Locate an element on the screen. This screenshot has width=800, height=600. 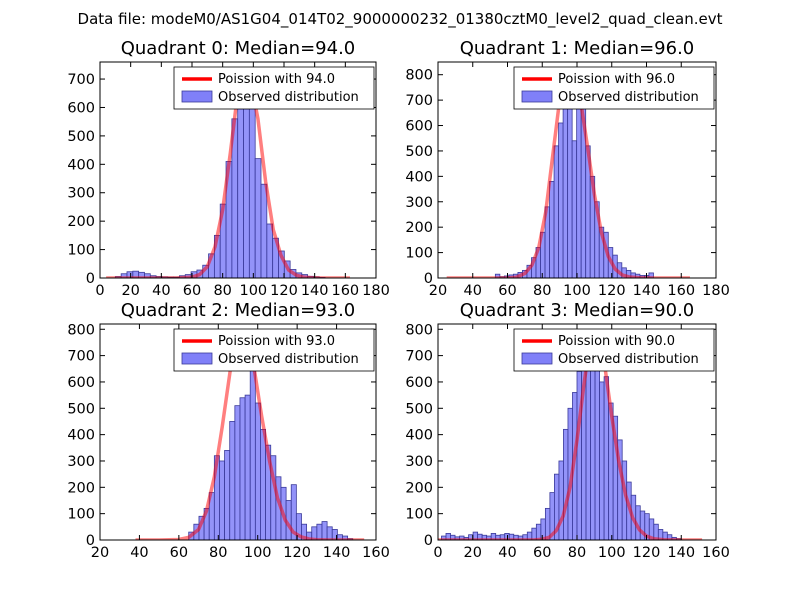
legend-poisson-label: Poission with 90.0 is located at coordinates (616, 341).